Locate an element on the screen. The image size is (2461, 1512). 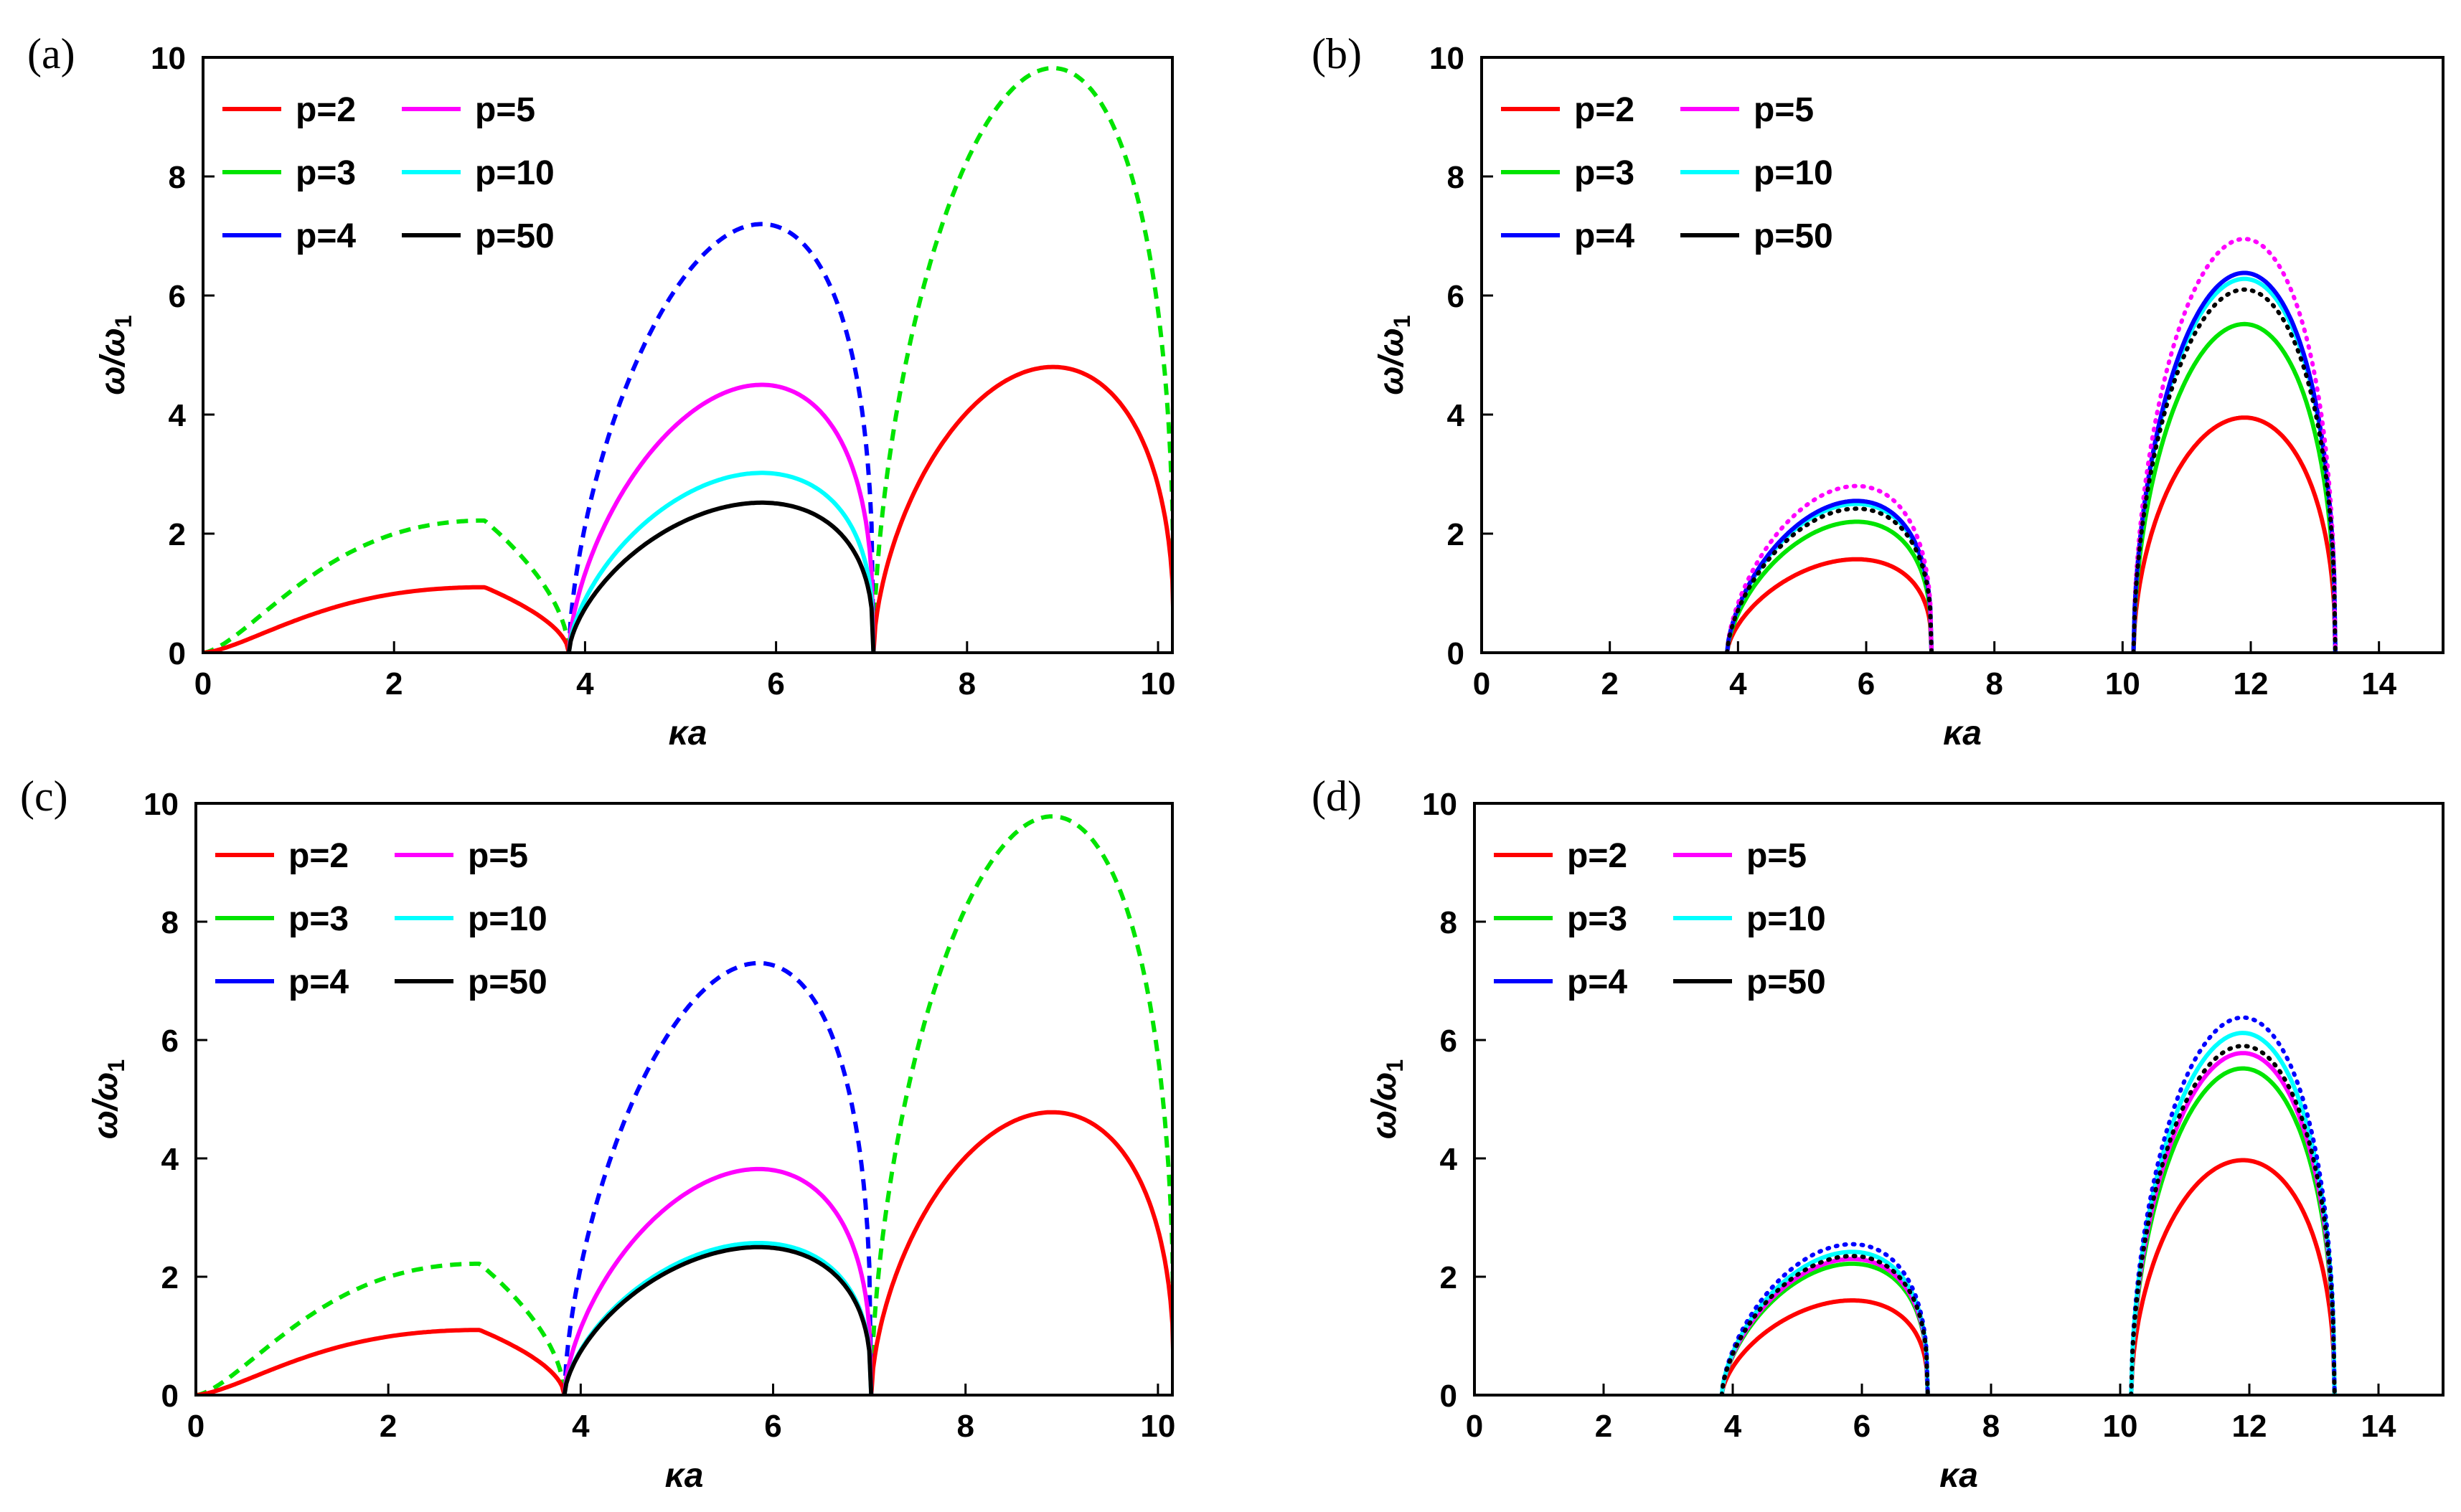
panel-label: (a) is located at coordinates (51, 54).